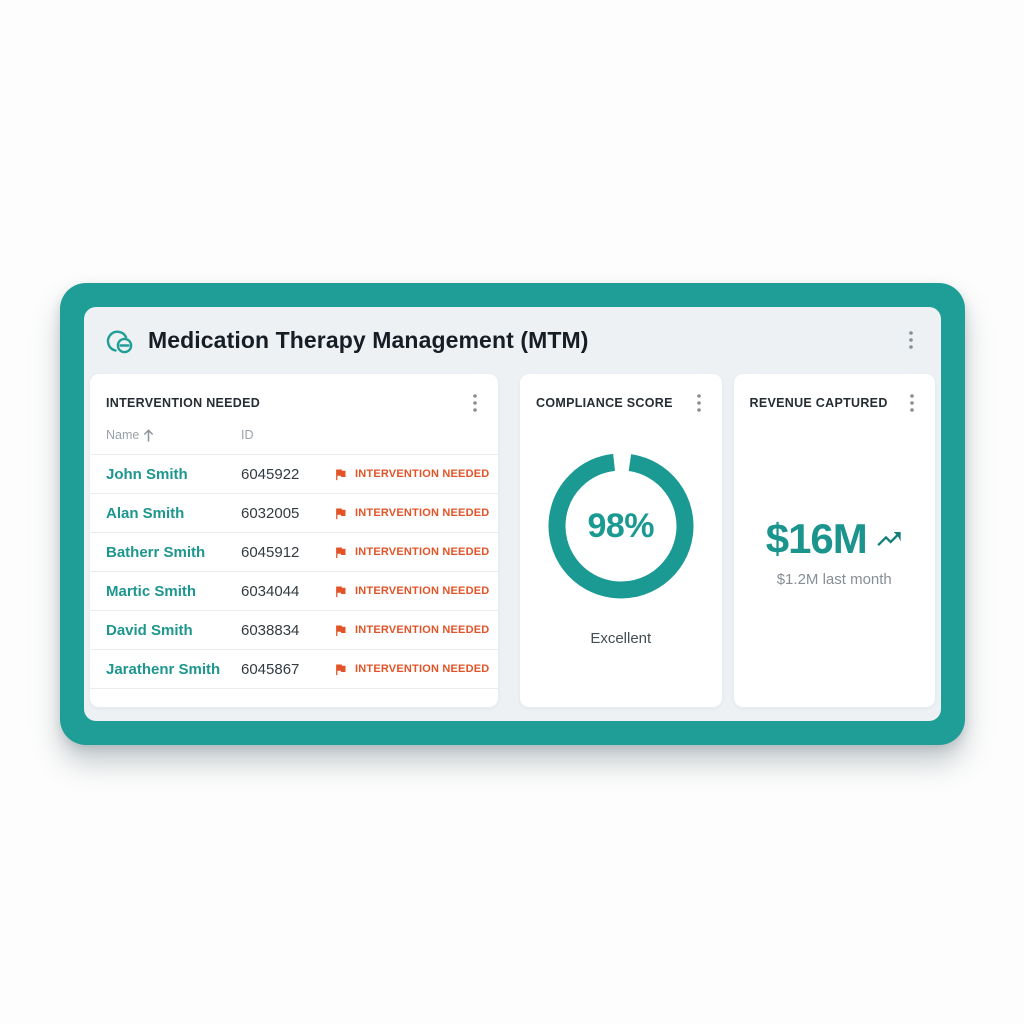 The height and width of the screenshot is (1024, 1024). Describe the element at coordinates (889, 539) in the screenshot. I see `trending-up-icon` at that location.